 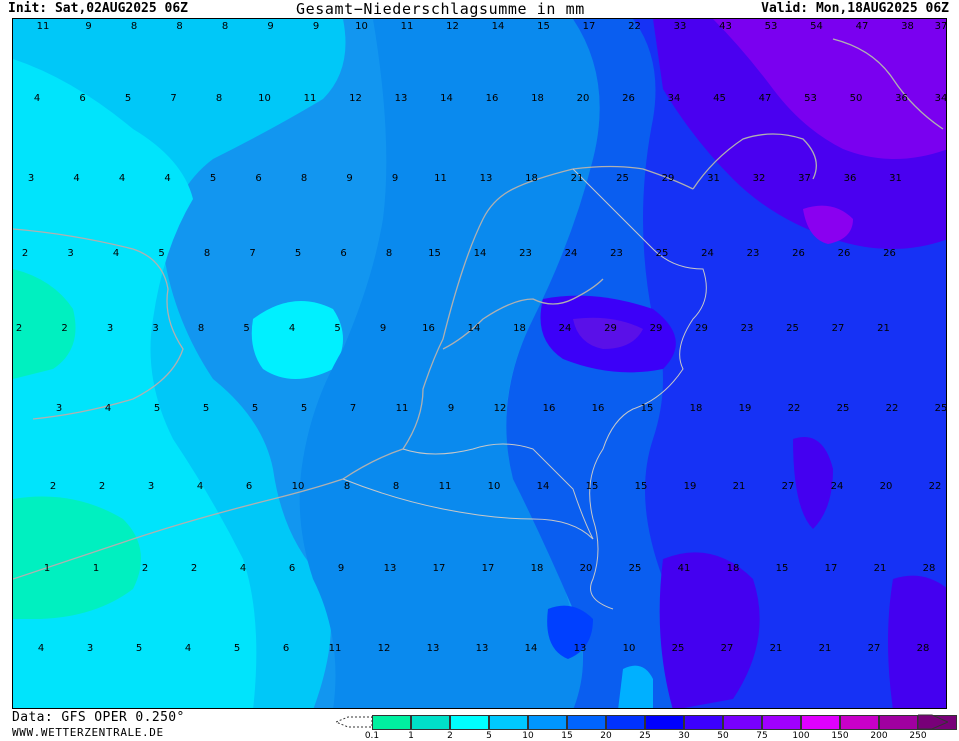 What do you see at coordinates (439, 568) in the screenshot?
I see `precip-value-label: 17` at bounding box center [439, 568].